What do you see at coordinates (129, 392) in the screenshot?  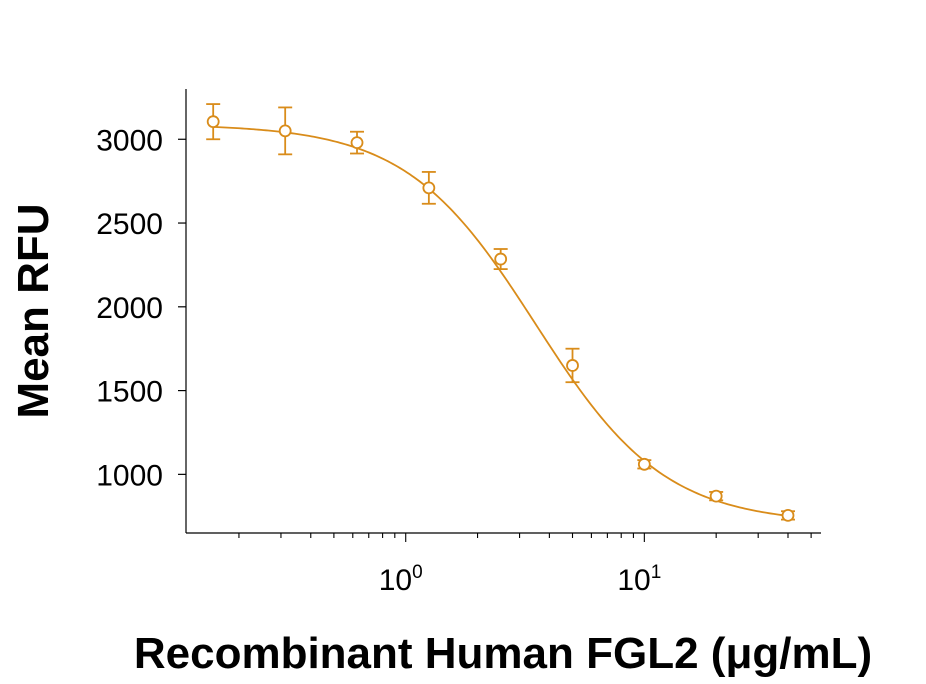 I see `y-tick-label: 1500` at bounding box center [129, 392].